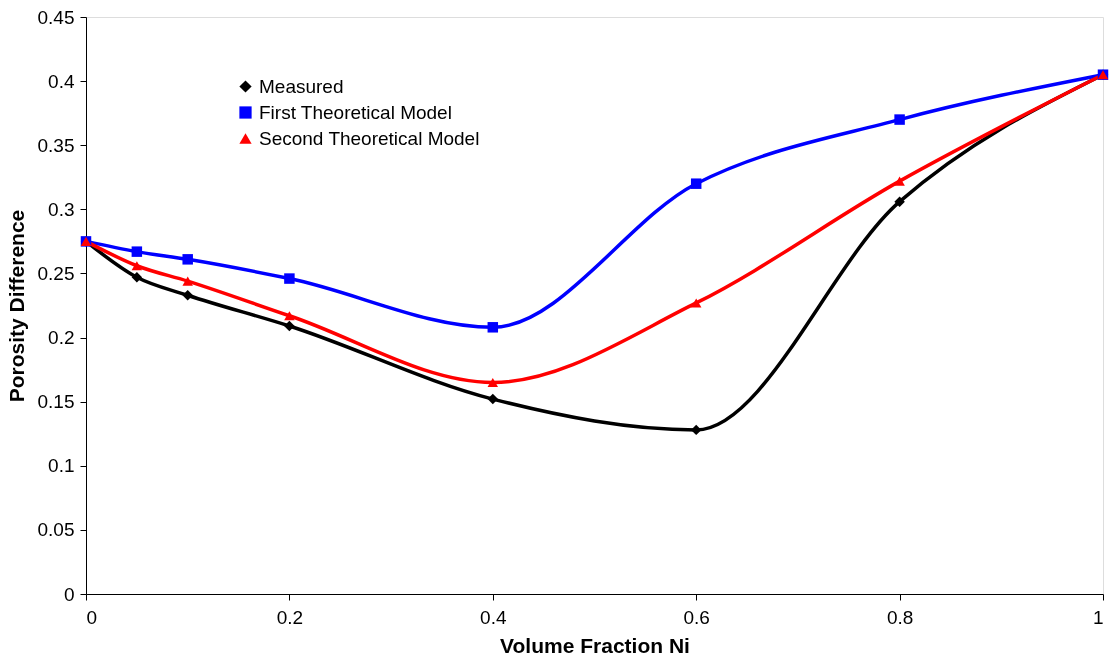 The width and height of the screenshot is (1119, 660). I want to click on y-tick-label: 0.15, so click(56, 402).